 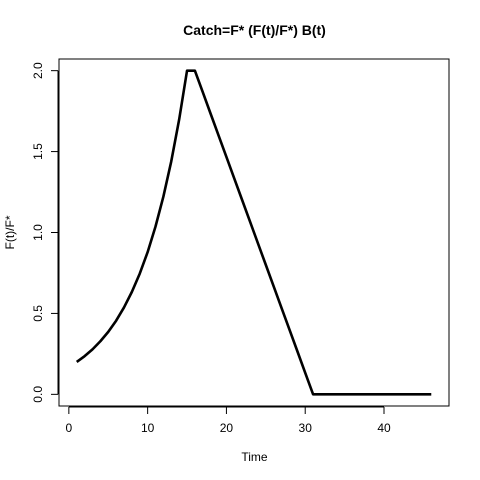 I want to click on x-tick-label: 20, so click(x=227, y=428).